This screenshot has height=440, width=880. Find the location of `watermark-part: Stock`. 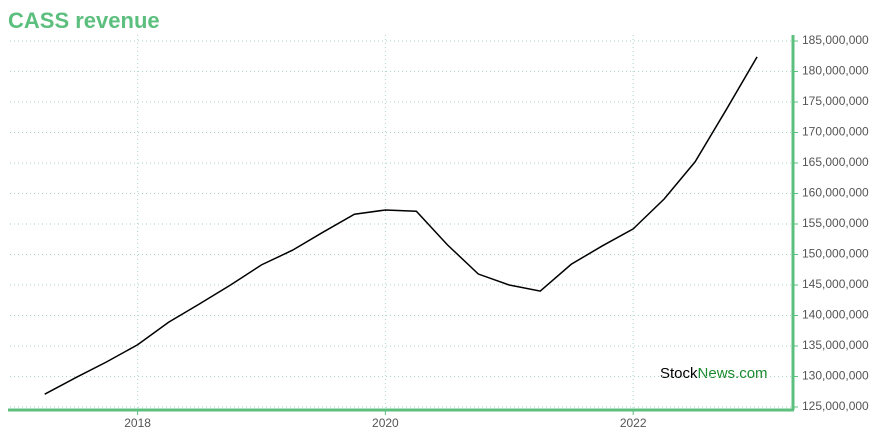

watermark-part: Stock is located at coordinates (679, 373).